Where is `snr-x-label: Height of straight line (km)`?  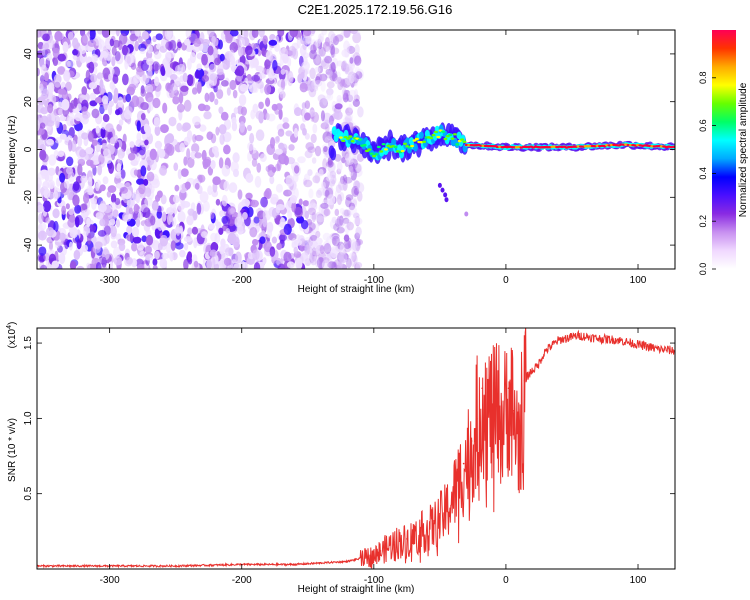 snr-x-label: Height of straight line (km) is located at coordinates (356, 589).